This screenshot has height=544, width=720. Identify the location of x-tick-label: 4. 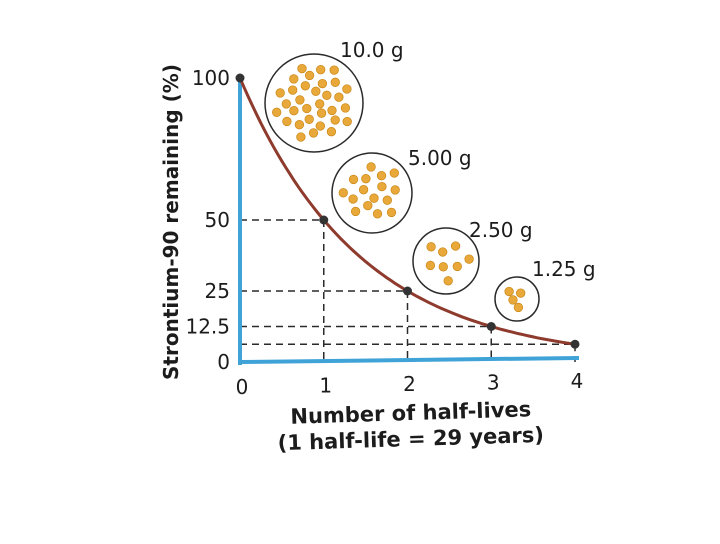
(577, 381).